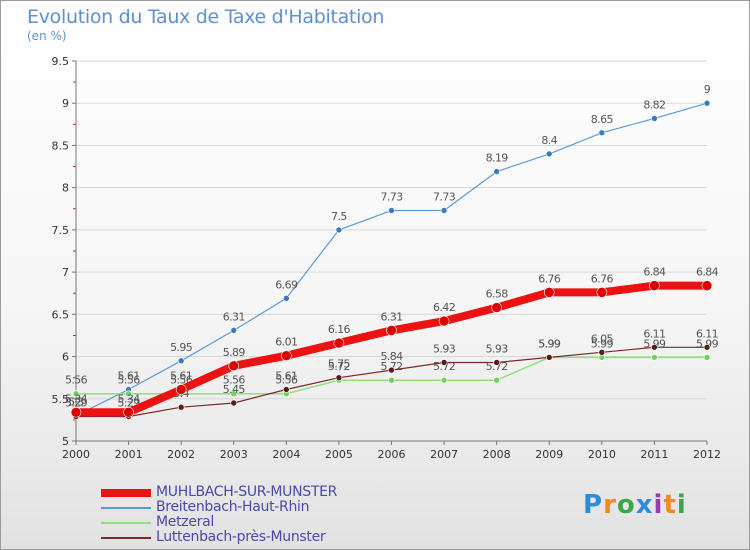 Image resolution: width=750 pixels, height=550 pixels. I want to click on x-tick-label: 2011, so click(654, 454).